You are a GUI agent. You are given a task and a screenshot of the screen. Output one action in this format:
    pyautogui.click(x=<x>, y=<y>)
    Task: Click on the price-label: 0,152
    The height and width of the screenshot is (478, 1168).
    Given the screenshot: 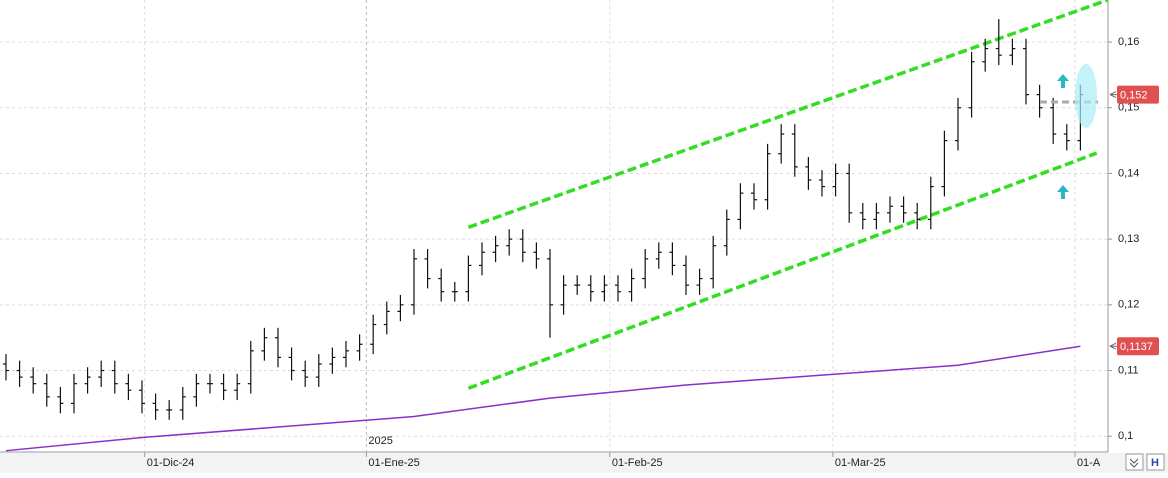 What is the action you would take?
    pyautogui.click(x=1134, y=96)
    